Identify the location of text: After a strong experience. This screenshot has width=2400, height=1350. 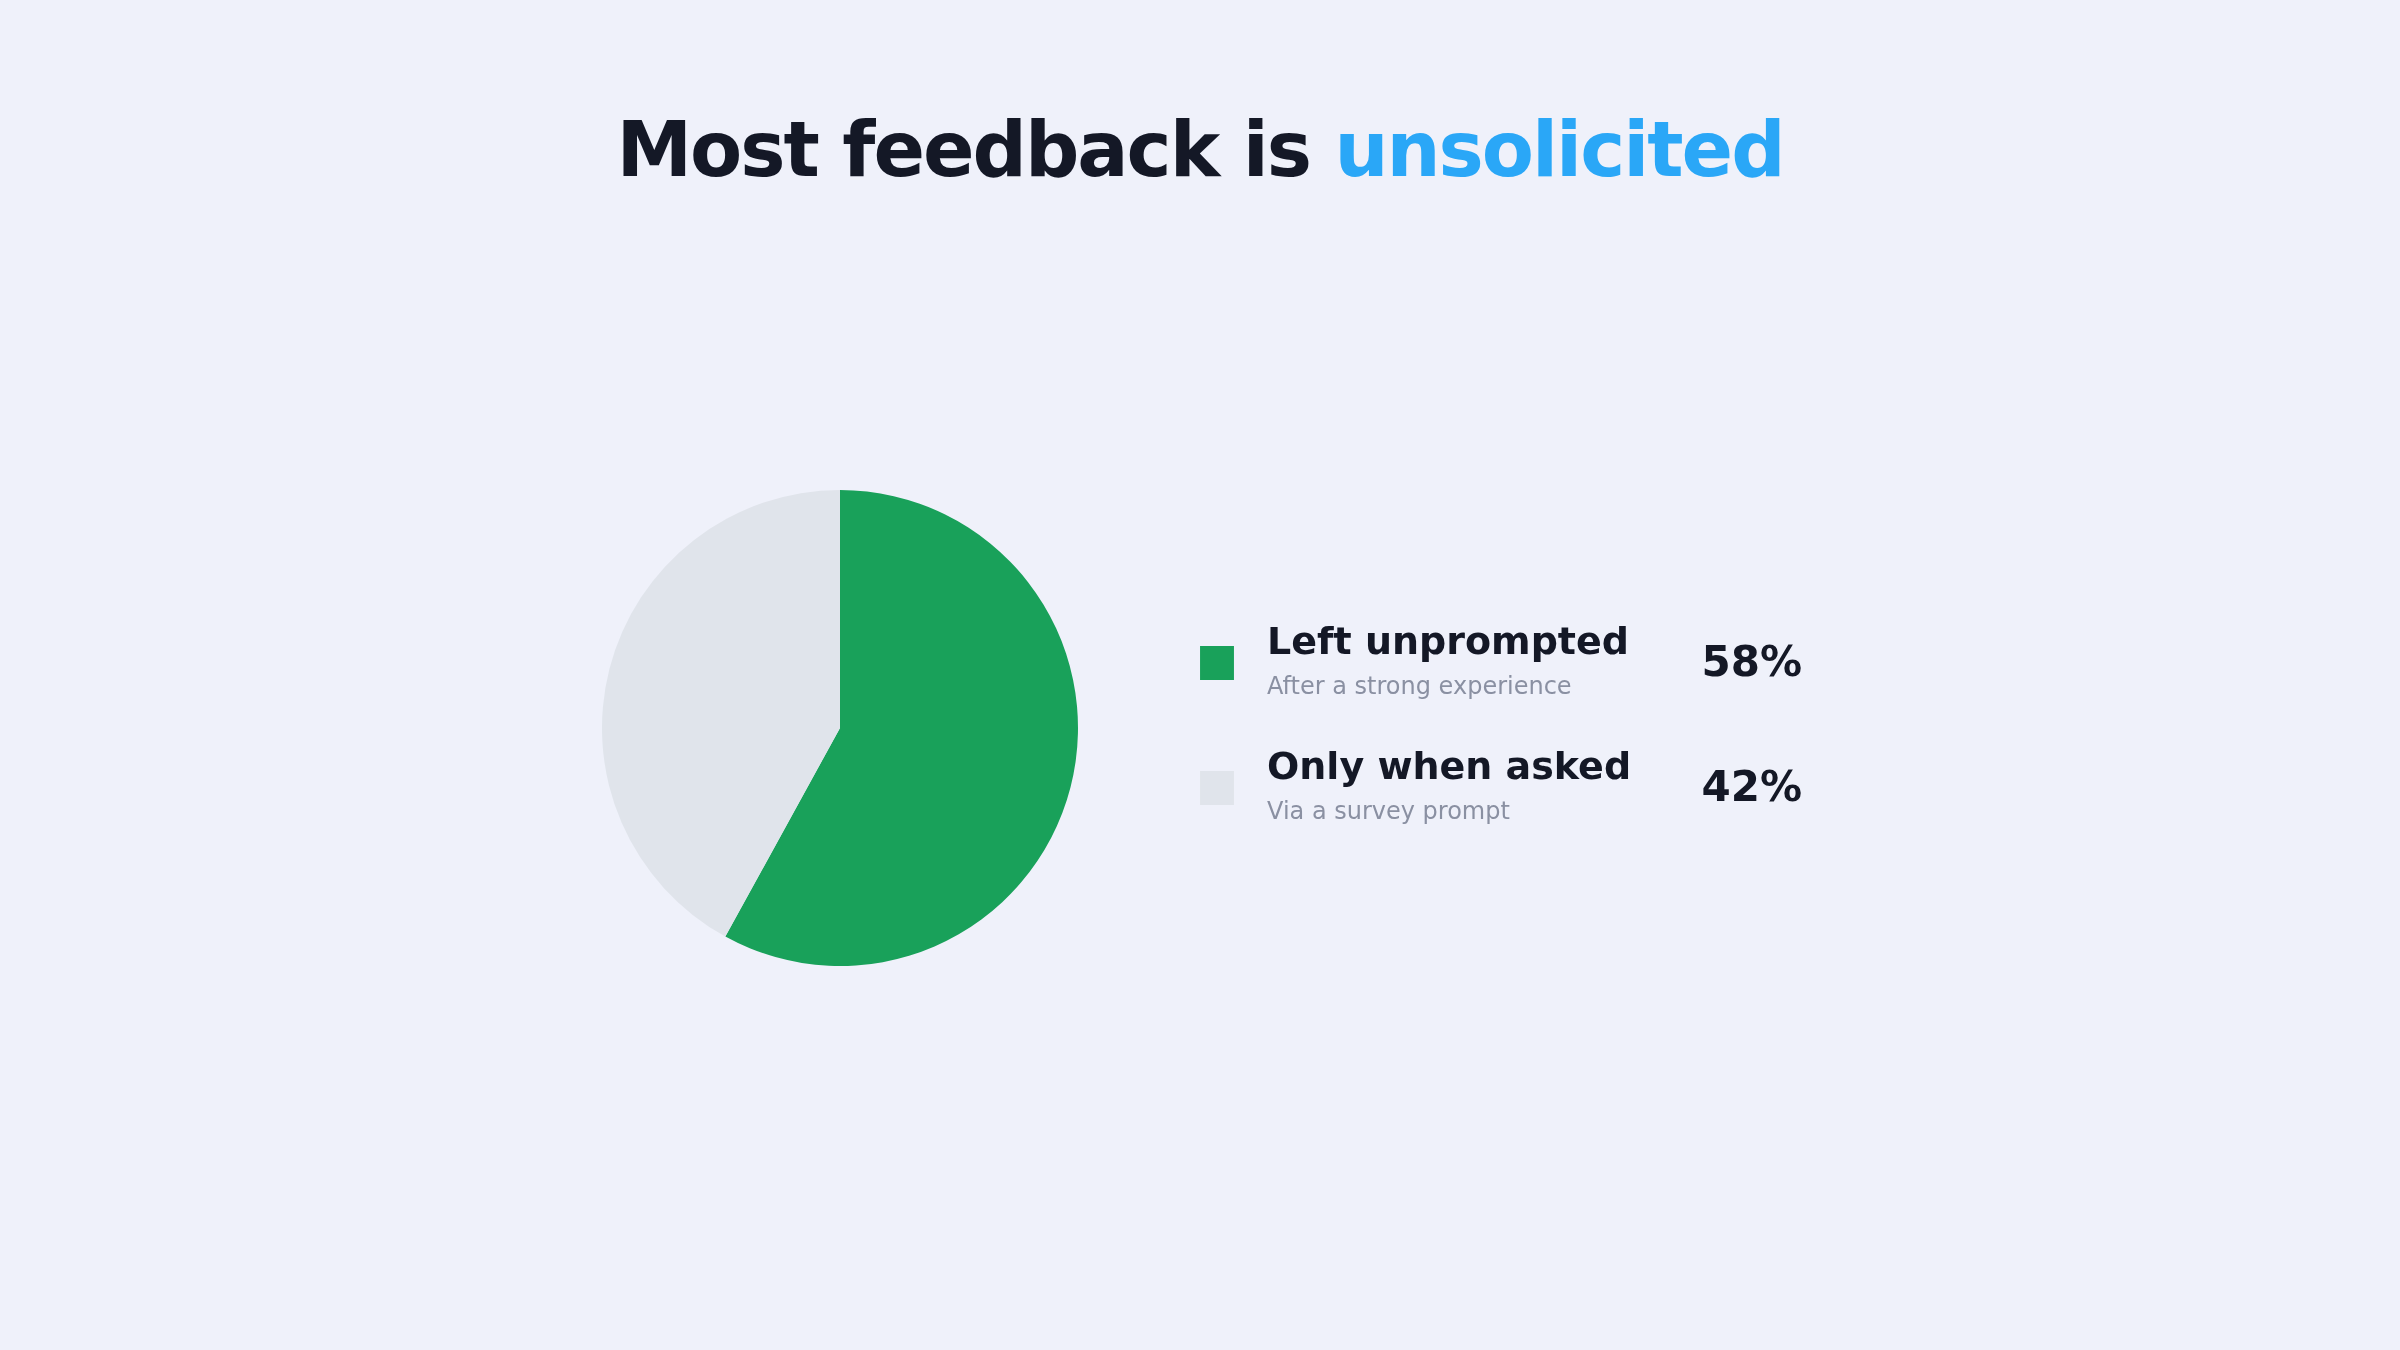
(1419, 686).